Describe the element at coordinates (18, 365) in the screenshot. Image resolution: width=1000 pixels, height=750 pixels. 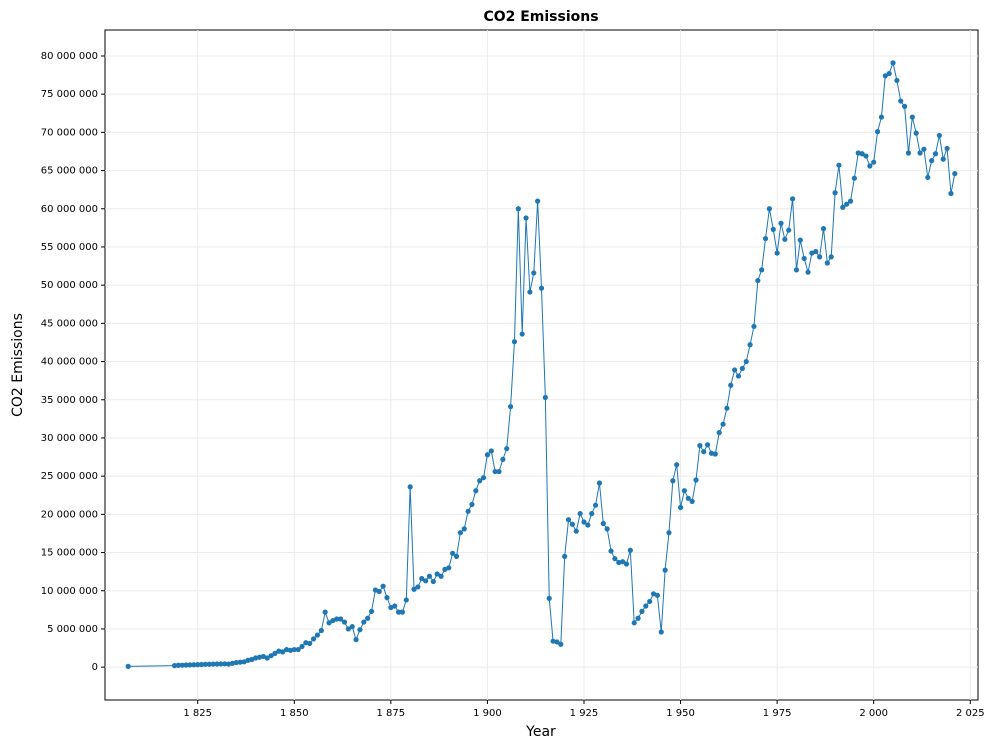
I see `y-axis-label: CO2 Emissions` at that location.